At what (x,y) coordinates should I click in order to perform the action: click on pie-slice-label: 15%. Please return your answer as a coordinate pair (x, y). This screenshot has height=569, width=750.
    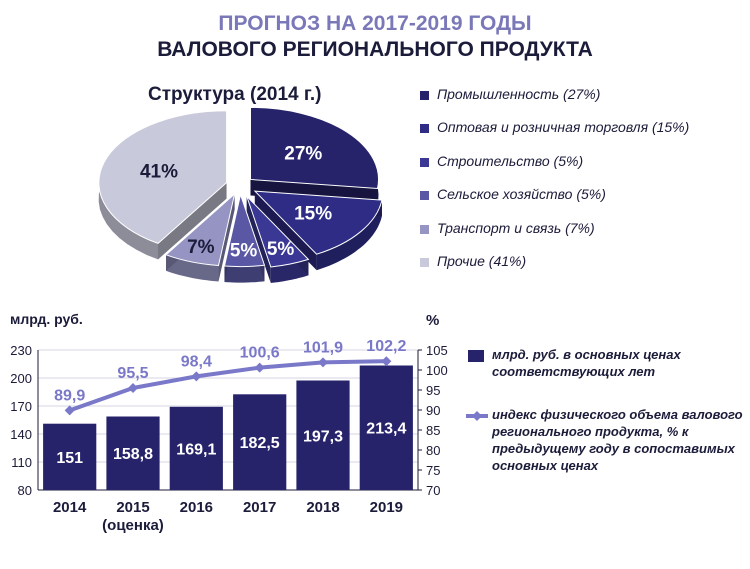
    Looking at the image, I should click on (313, 213).